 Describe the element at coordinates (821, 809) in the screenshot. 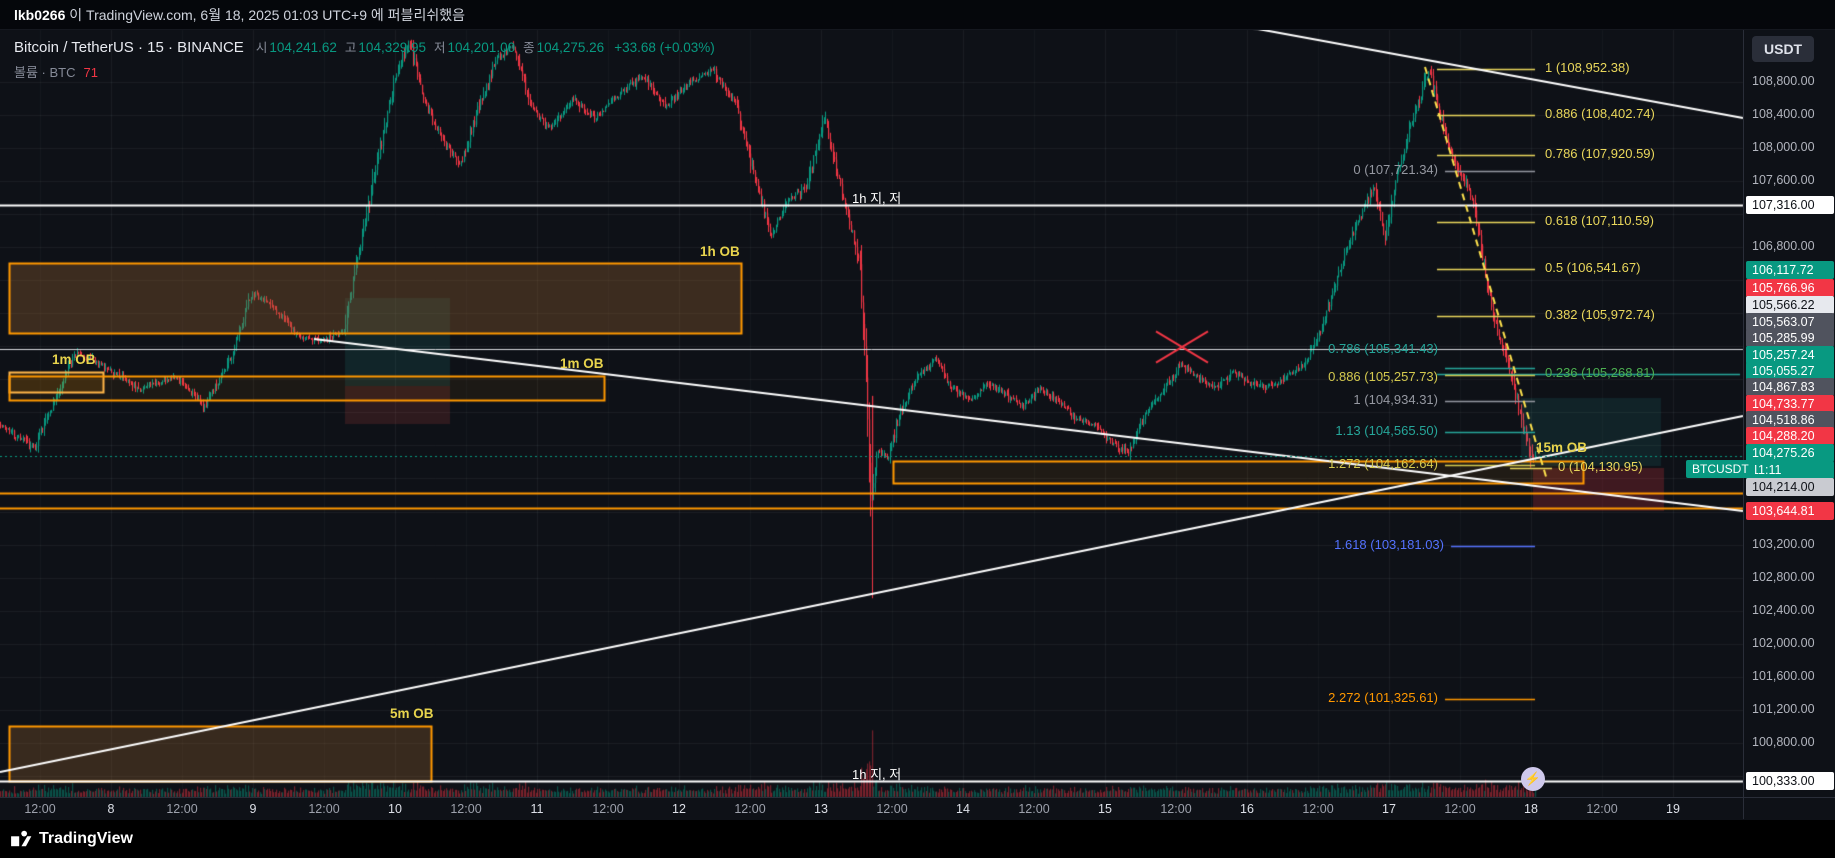

I see `time-axis-label: 13` at that location.